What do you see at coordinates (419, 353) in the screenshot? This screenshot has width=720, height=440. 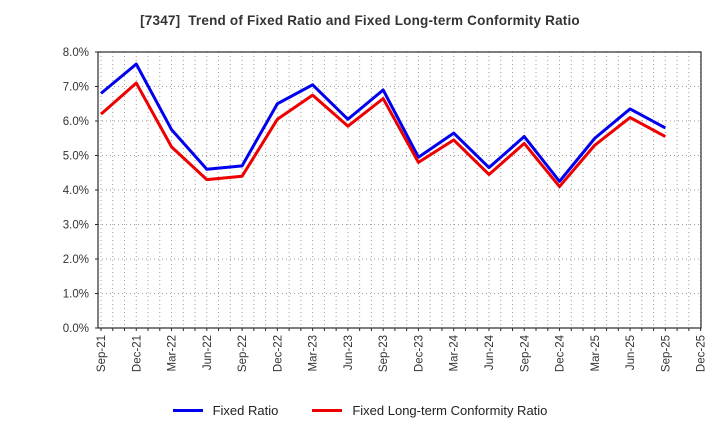 I see `x-tick-label: Dec-23` at bounding box center [419, 353].